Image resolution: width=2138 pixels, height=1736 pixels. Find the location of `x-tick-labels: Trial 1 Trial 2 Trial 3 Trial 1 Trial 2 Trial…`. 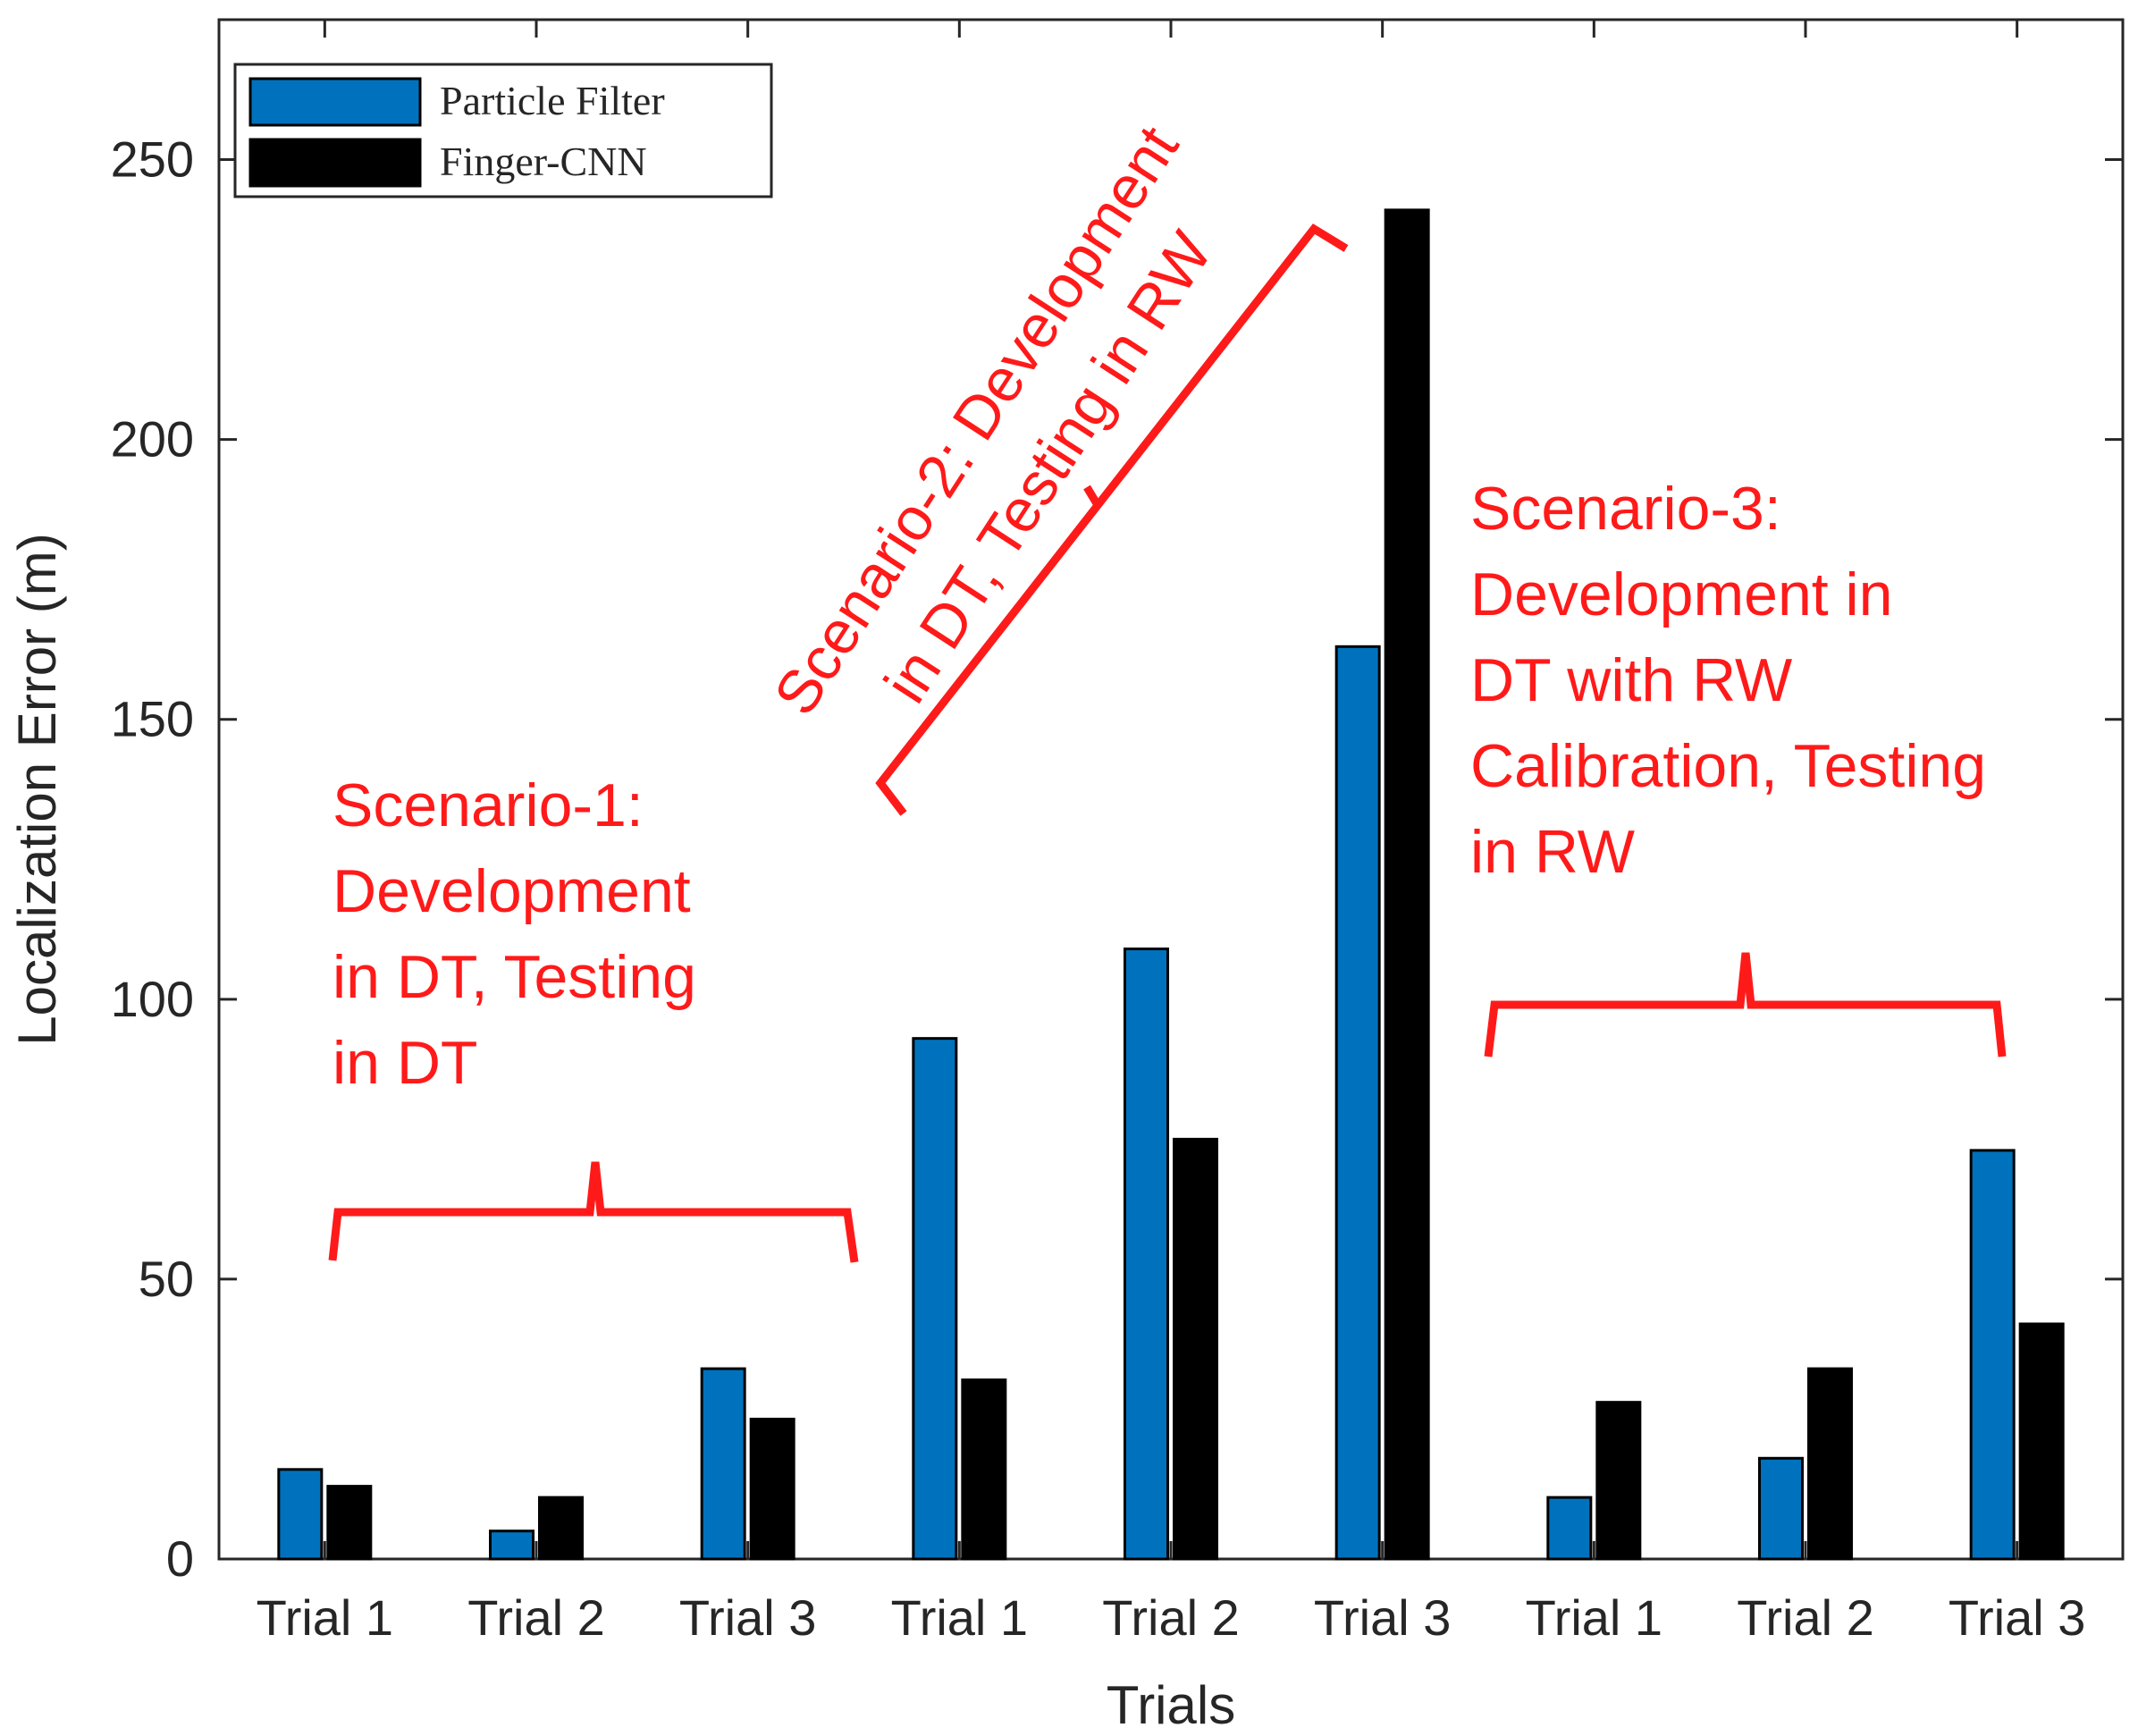

x-tick-labels: Trial 1 Trial 2 Trial 3 Trial 1 Trial 2 Trial… is located at coordinates (1172, 1617).